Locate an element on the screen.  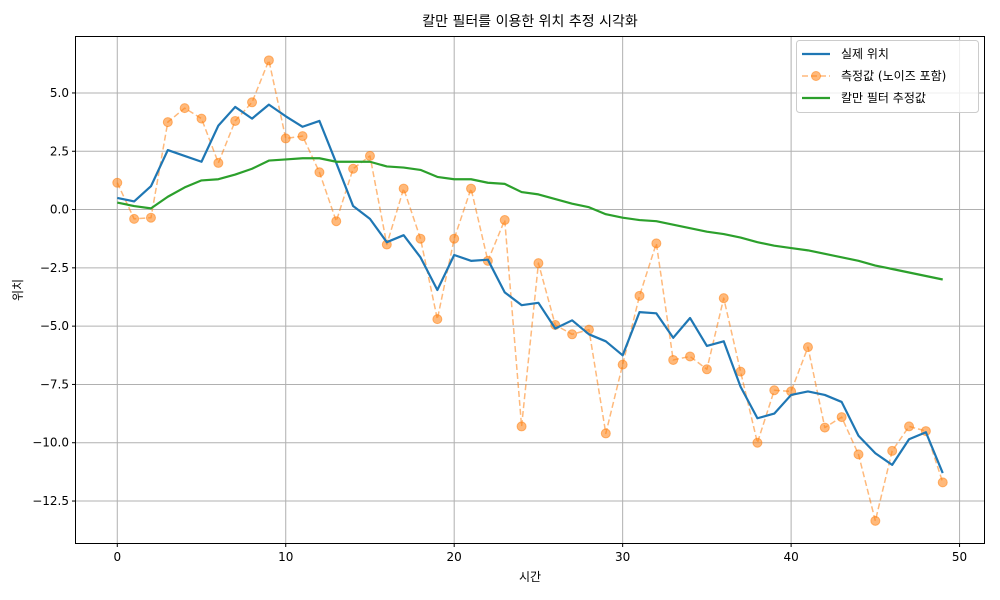
y-axis-label: 위치 is located at coordinates (18, 290).